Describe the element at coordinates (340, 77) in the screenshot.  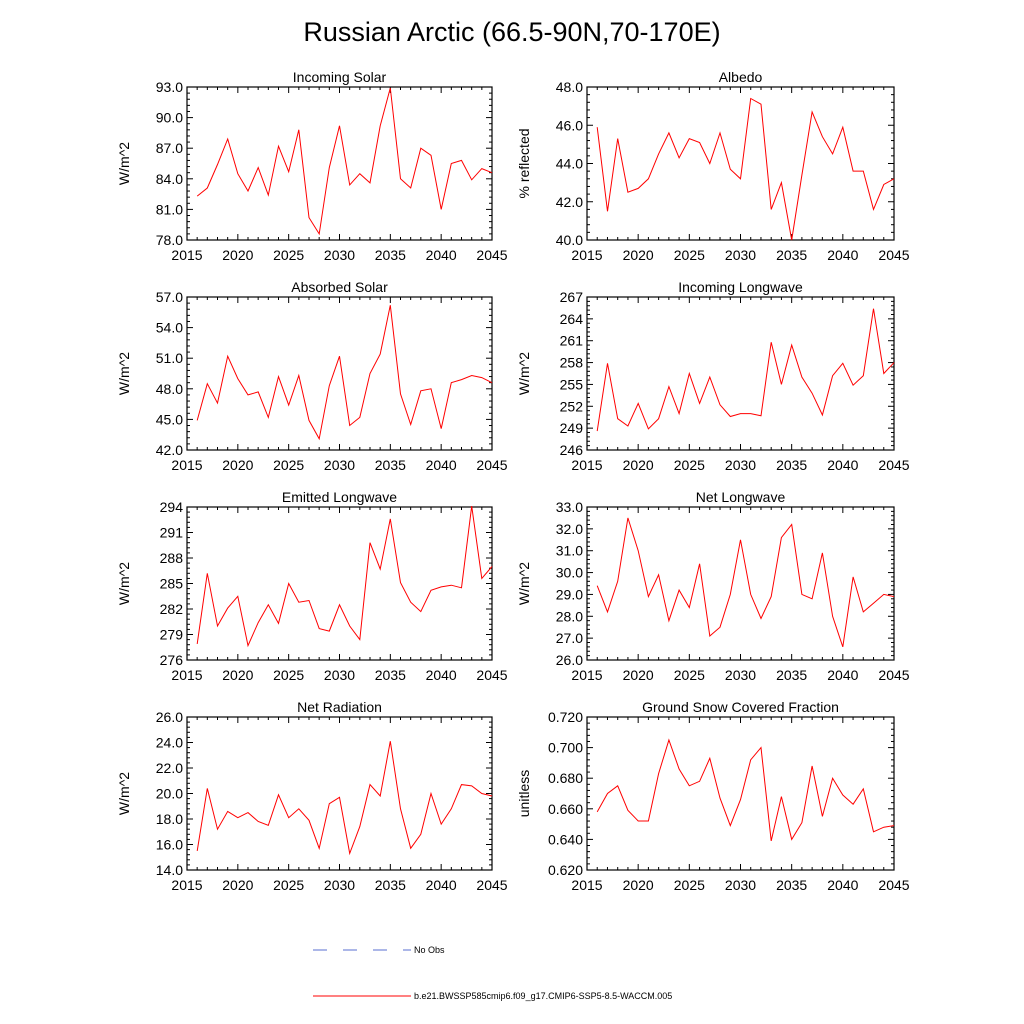
I see `panel-title: Incoming Solar` at that location.